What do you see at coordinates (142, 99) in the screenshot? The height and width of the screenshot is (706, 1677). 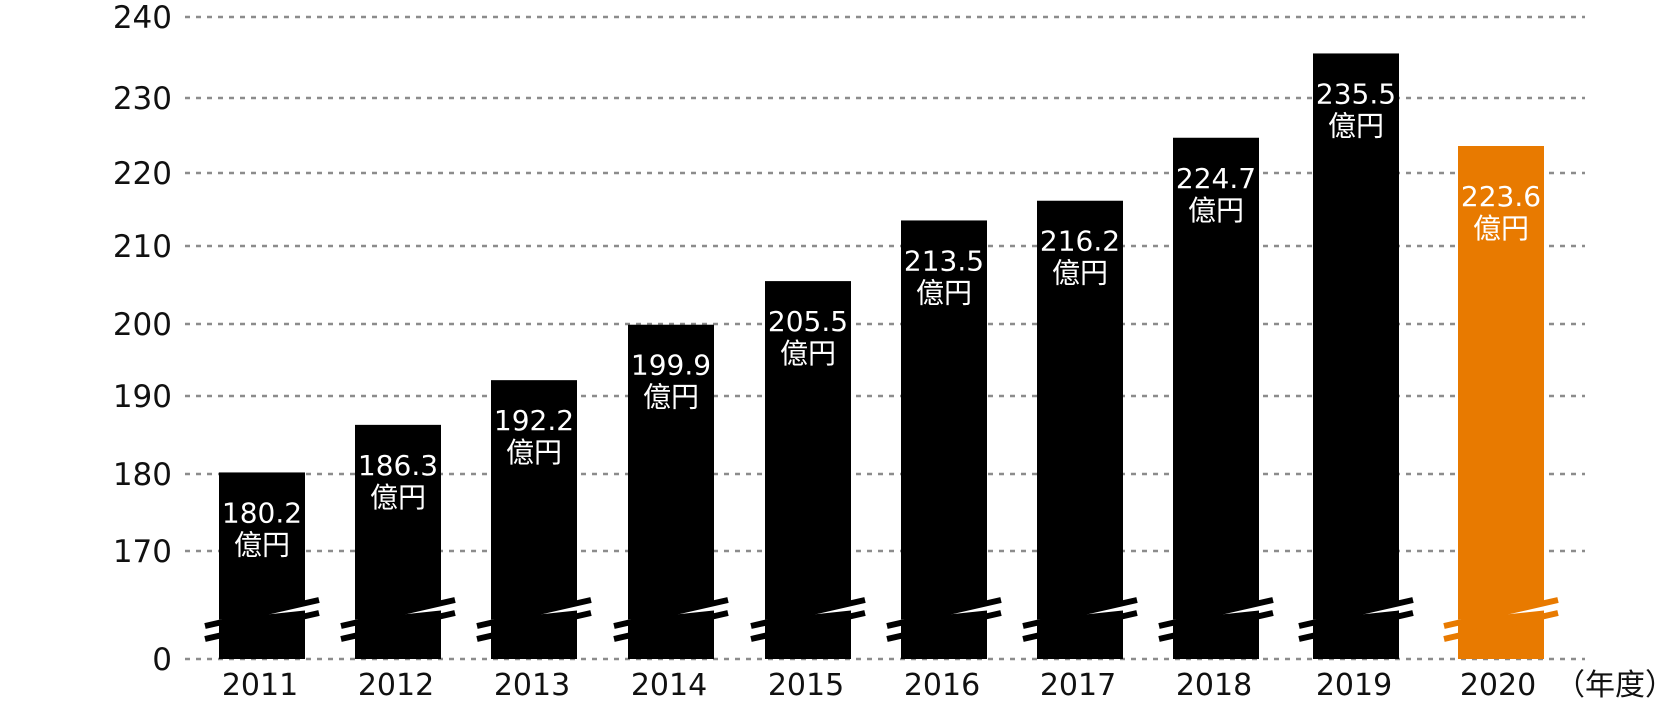 I see `y-tick-label: 230` at bounding box center [142, 99].